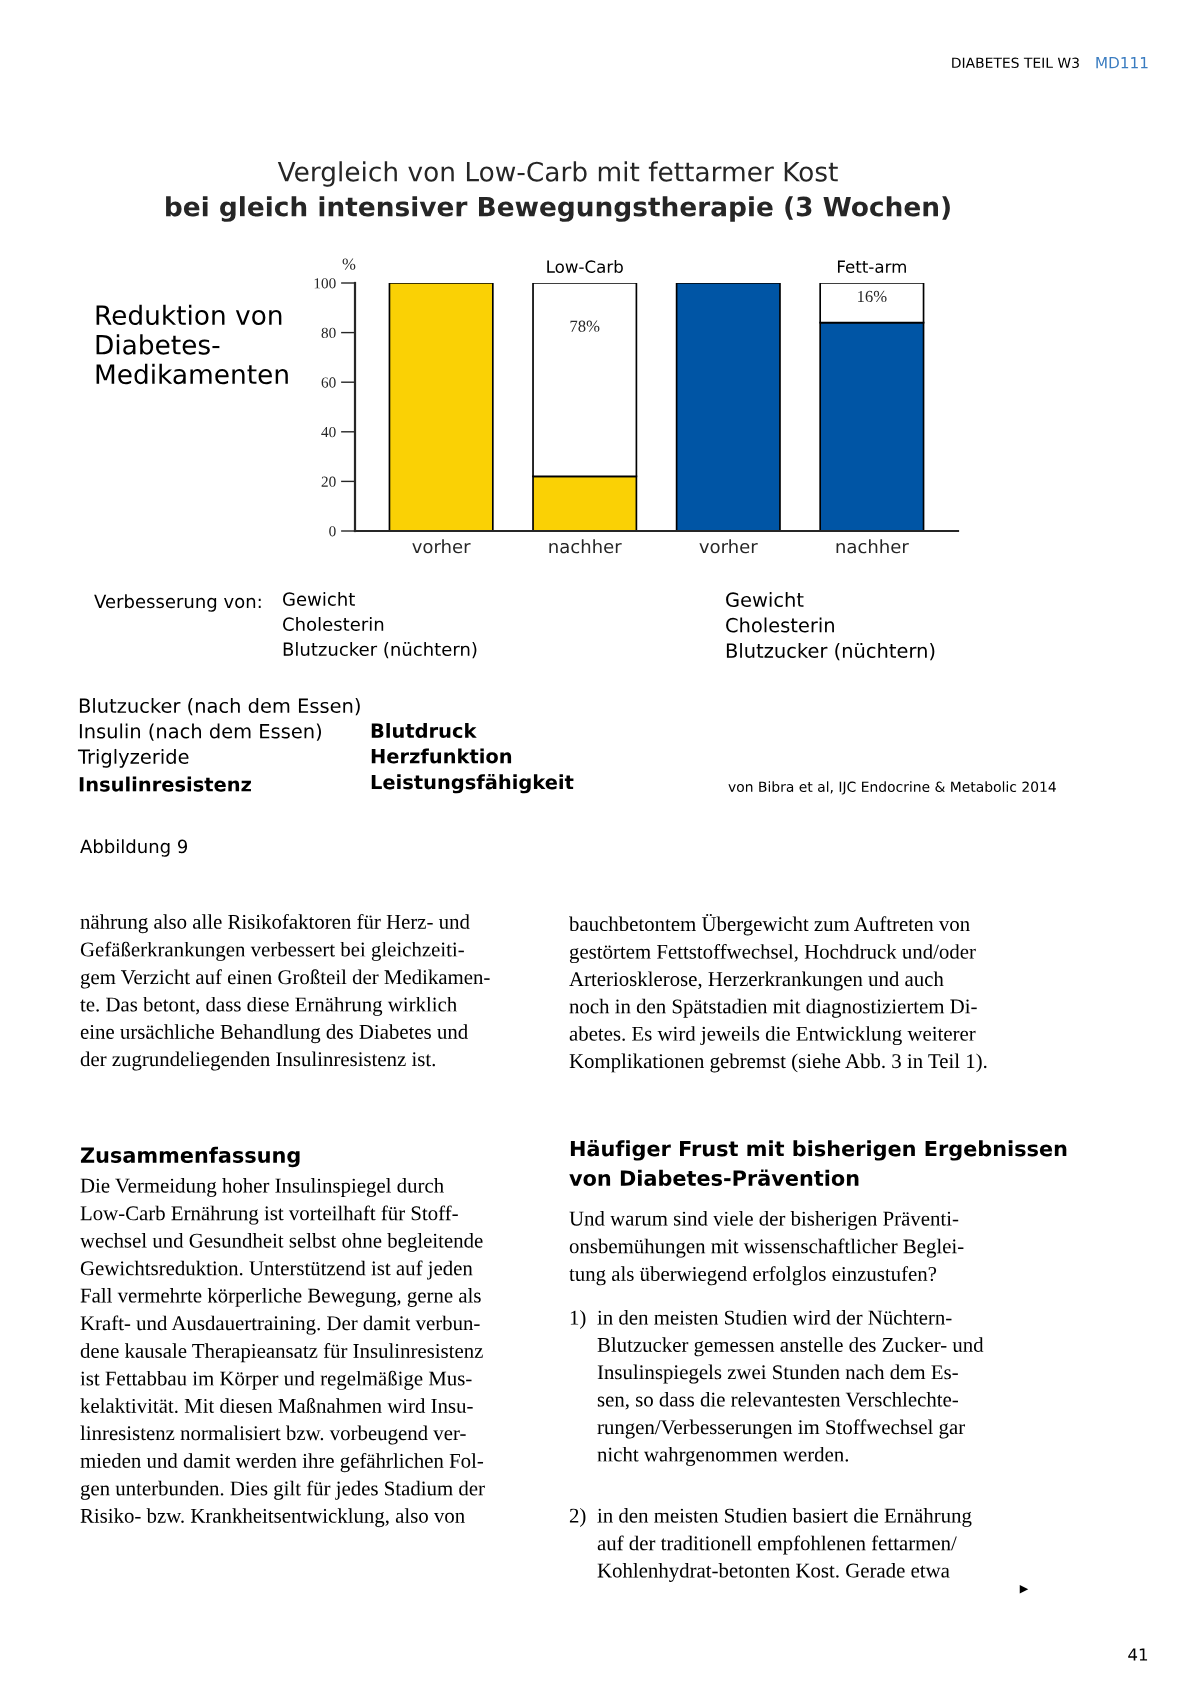 The image size is (1200, 1696). I want to click on y-tick-label: 100, so click(325, 283).